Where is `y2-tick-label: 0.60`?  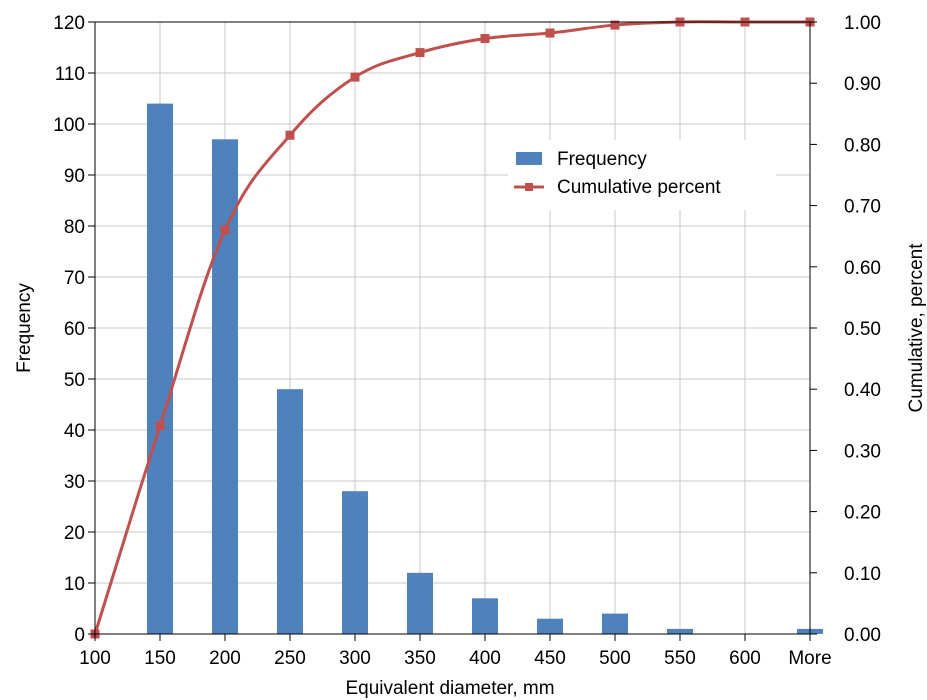
y2-tick-label: 0.60 is located at coordinates (862, 268).